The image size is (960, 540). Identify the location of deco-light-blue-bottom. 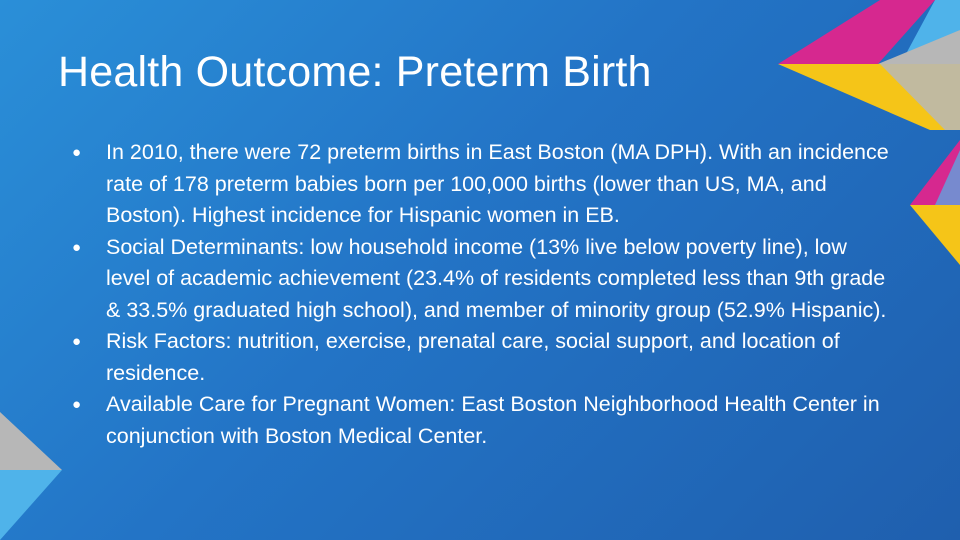
(31, 505).